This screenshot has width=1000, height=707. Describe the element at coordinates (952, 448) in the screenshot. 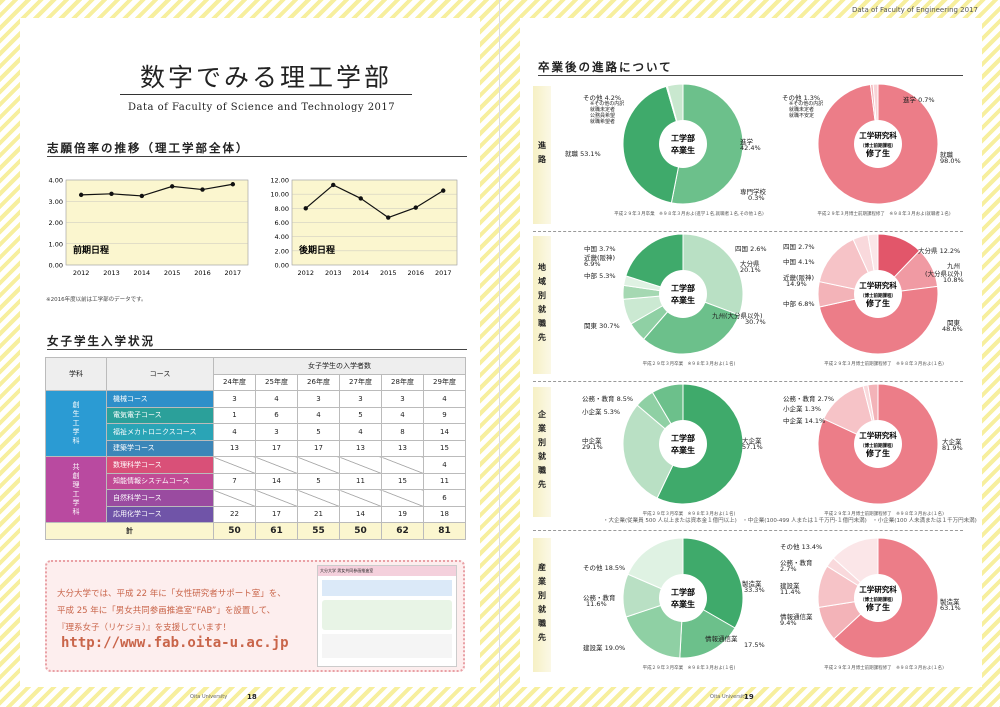

I see `pie-label: 81.9%` at that location.